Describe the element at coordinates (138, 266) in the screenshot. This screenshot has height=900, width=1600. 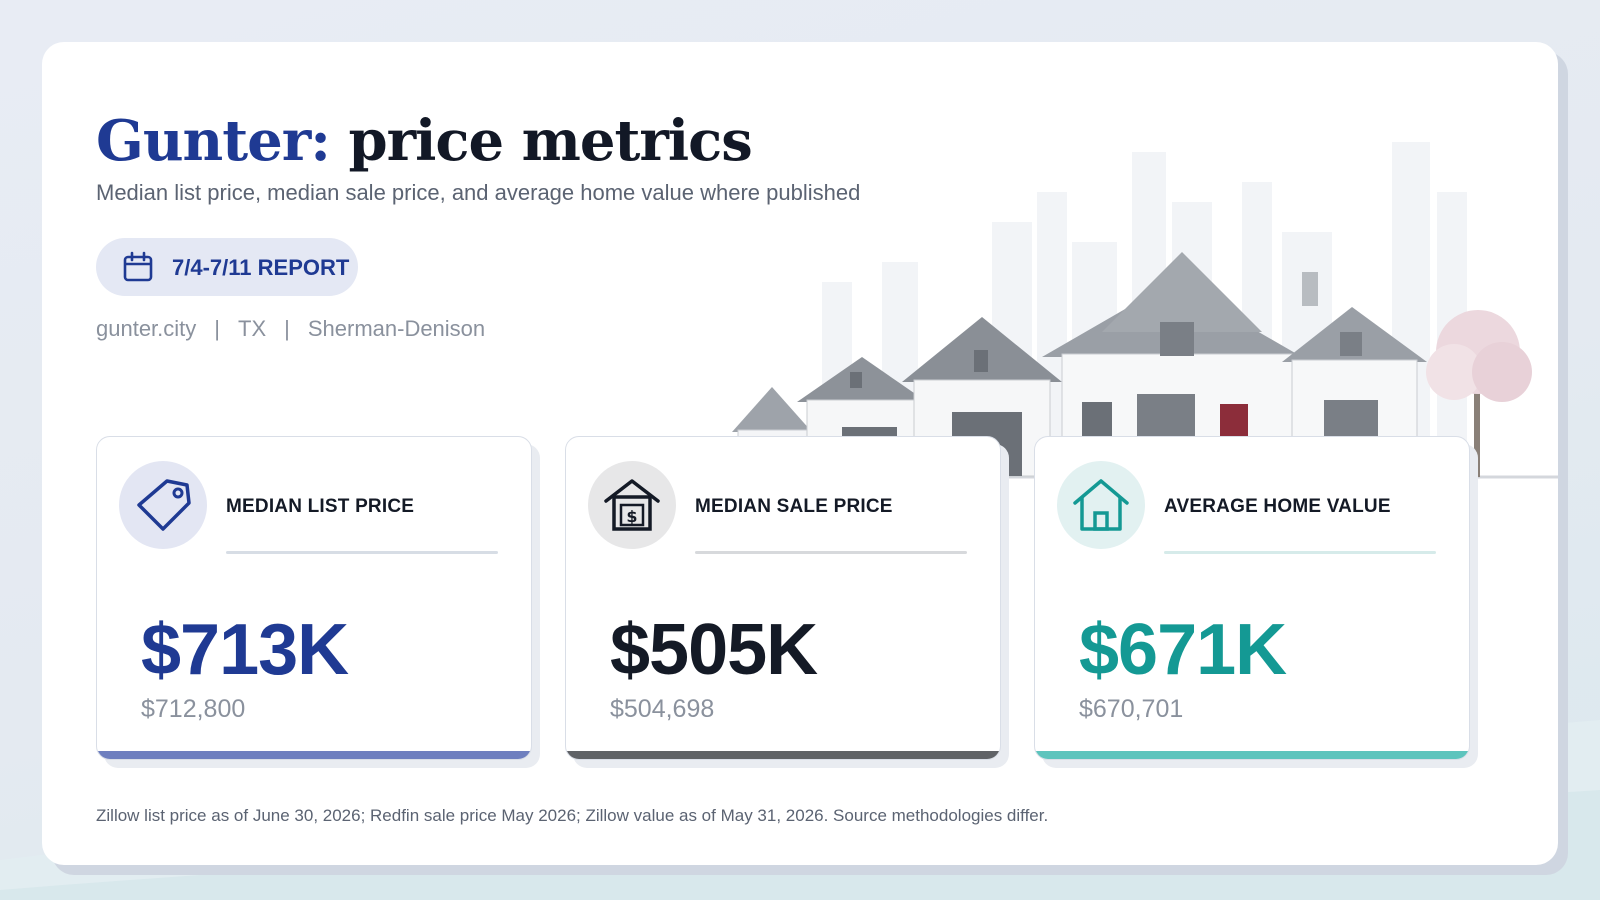
I see `calendar-icon` at that location.